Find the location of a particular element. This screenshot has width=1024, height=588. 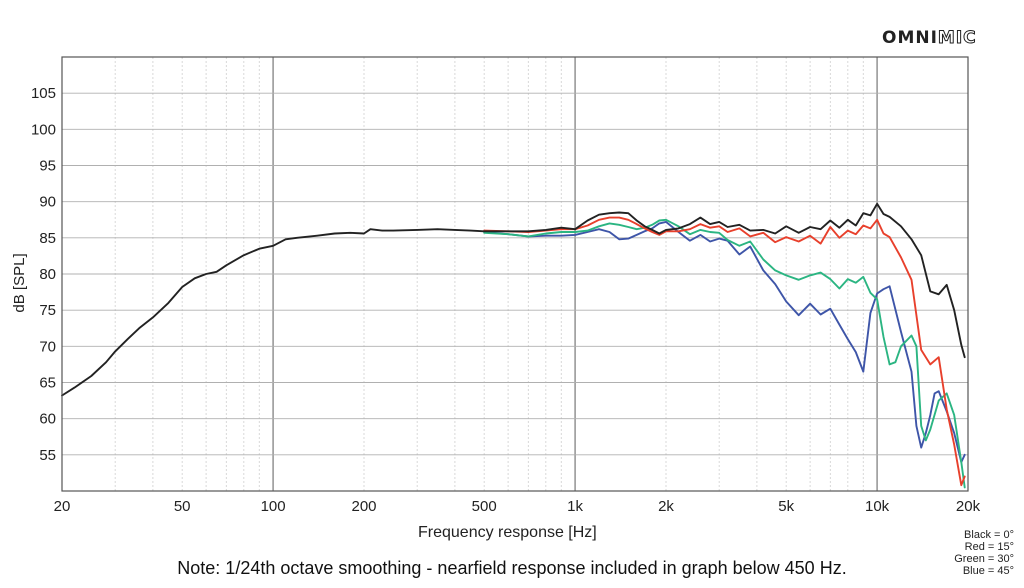

x-tick-label: 500 is located at coordinates (484, 506).